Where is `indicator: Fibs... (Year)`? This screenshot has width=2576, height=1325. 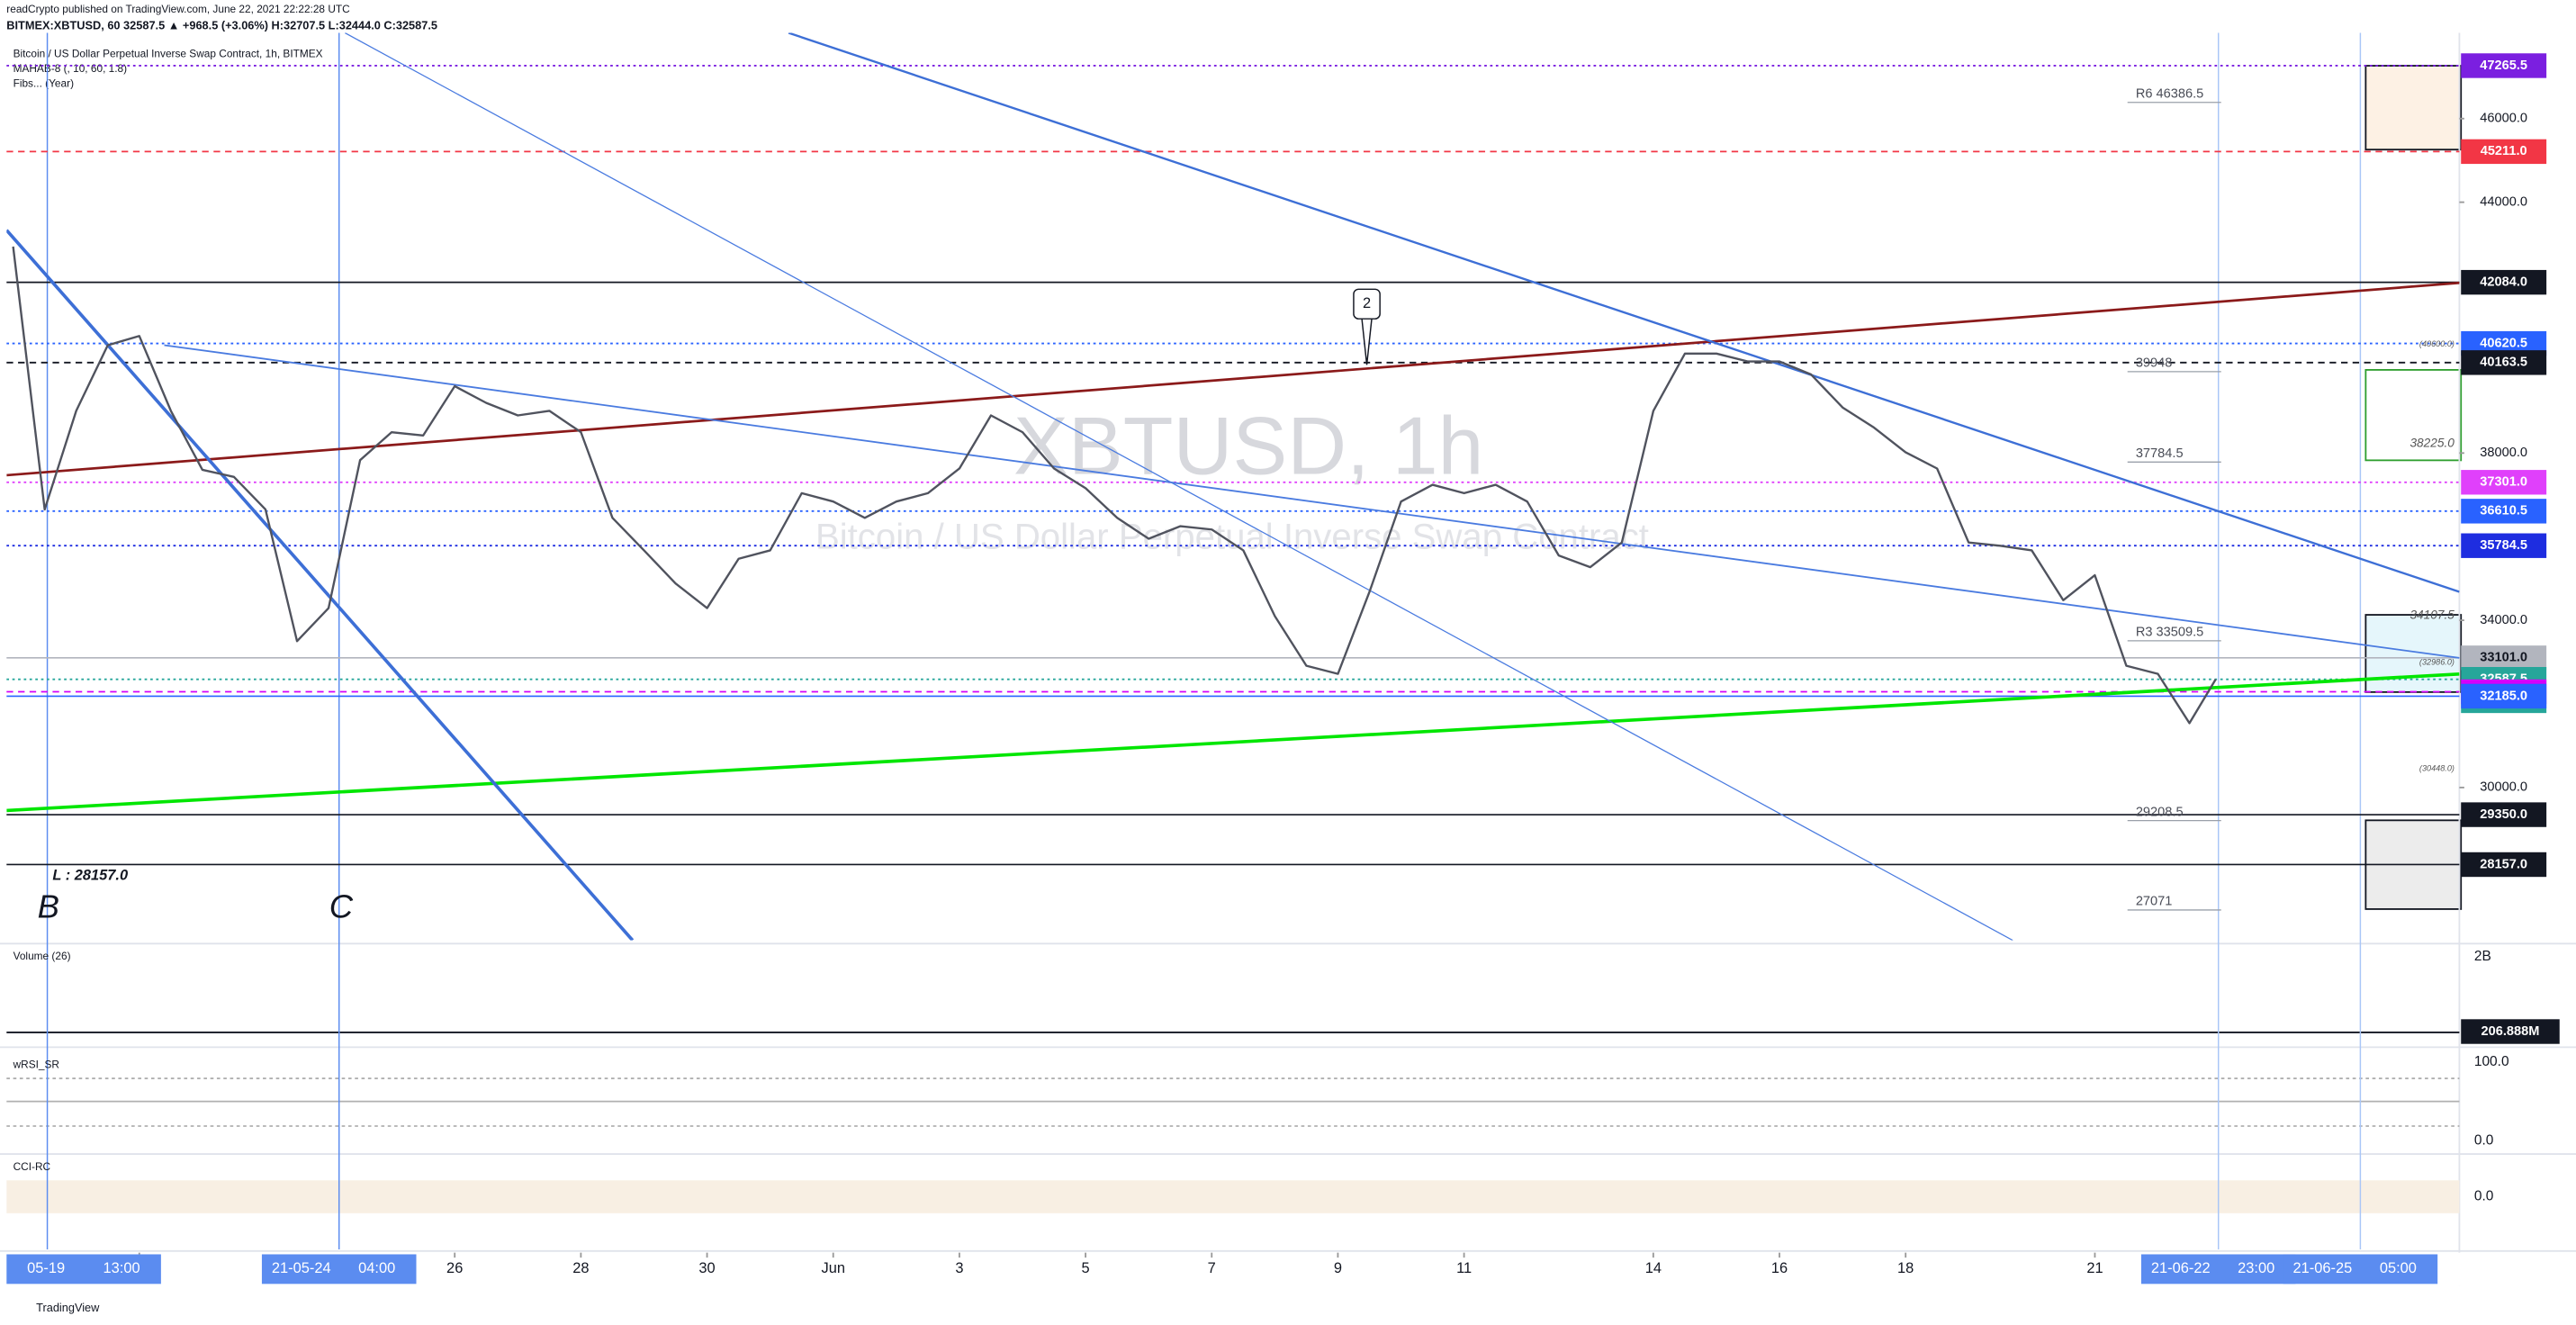 indicator: Fibs... (Year) is located at coordinates (44, 83).